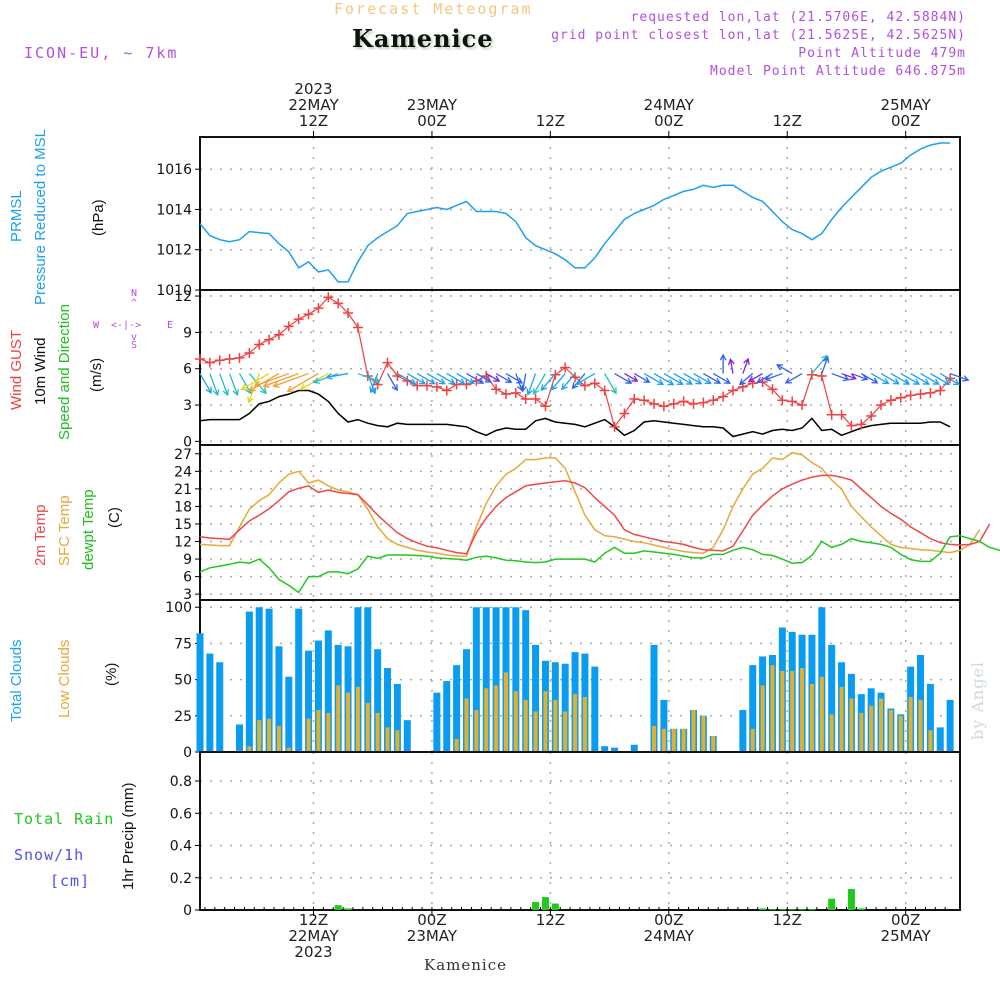 This screenshot has height=1000, width=1000. Describe the element at coordinates (64, 678) in the screenshot. I see `low-clouds-label: Low Clouds` at that location.